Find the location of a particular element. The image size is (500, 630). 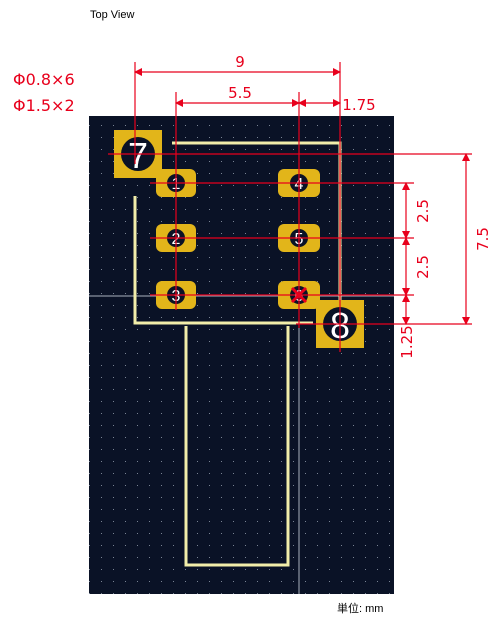

hole-spec-small: Φ0.8×6 is located at coordinates (44, 79).